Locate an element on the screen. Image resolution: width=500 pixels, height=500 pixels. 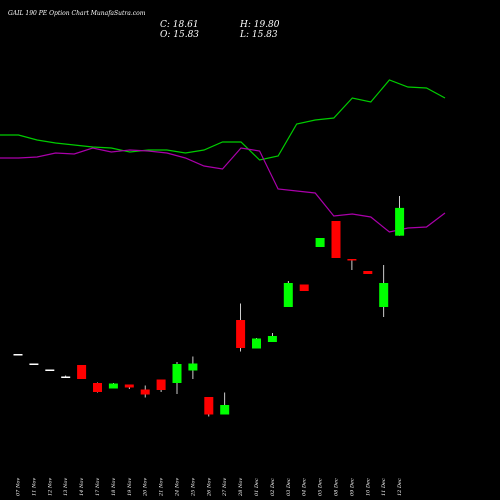
x-tick-label: 18 Nov is located at coordinates (114, 487).